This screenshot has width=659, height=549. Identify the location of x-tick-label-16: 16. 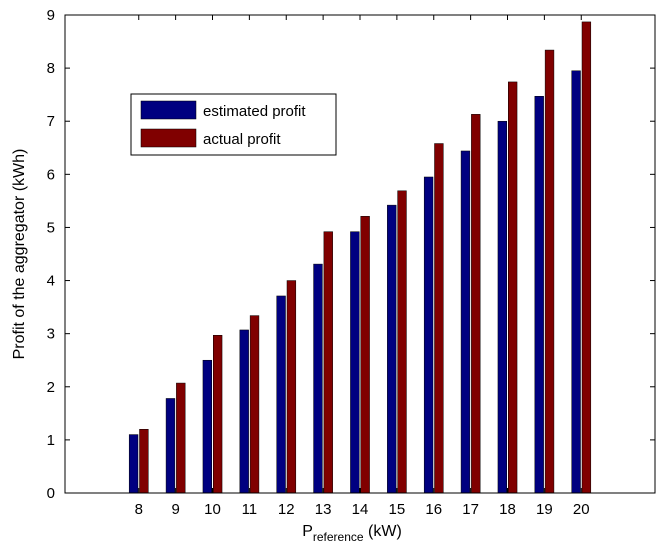
(433, 509).